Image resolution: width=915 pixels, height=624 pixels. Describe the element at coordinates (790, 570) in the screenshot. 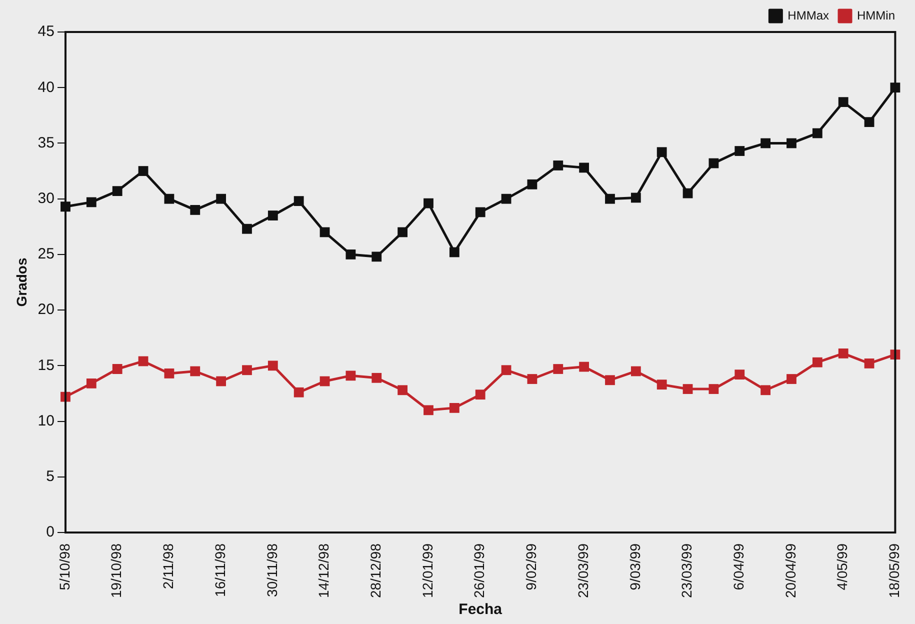

I see `x-tick-label: 20/04/99` at that location.